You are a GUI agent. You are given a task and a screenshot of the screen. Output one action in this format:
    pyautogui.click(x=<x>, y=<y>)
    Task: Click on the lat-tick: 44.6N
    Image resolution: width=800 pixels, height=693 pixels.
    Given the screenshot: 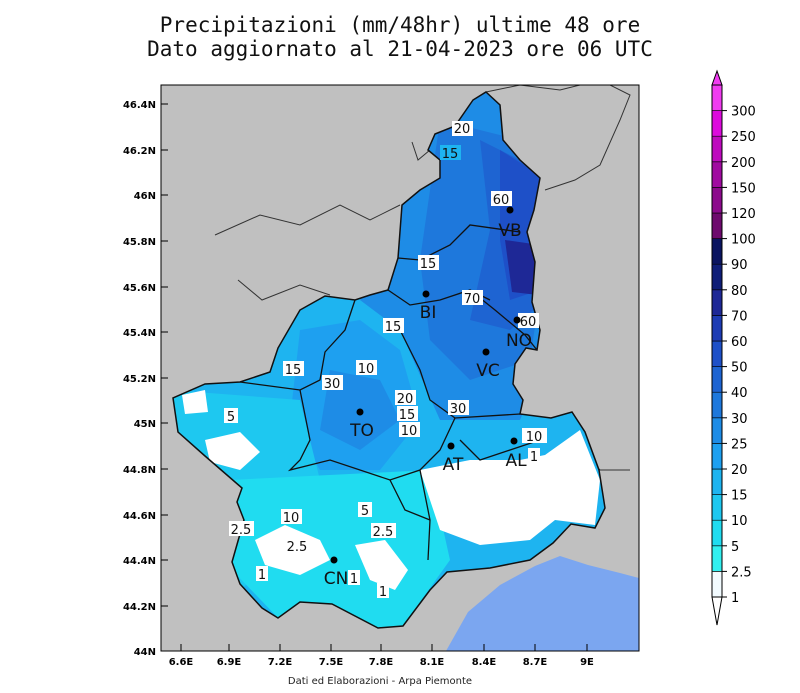 What is the action you would take?
    pyautogui.click(x=145, y=516)
    